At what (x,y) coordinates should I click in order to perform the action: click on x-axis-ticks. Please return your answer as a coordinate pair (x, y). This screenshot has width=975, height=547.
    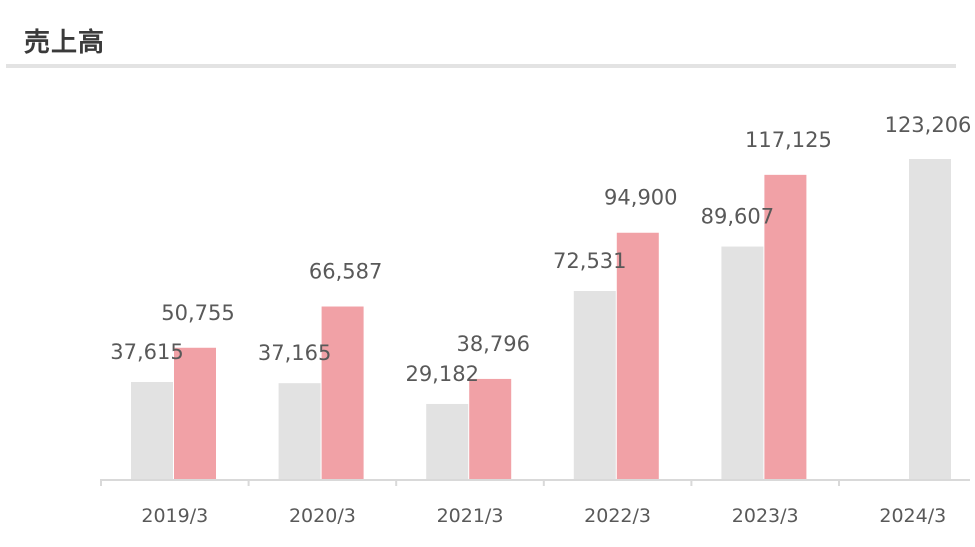
    Looking at the image, I should click on (470, 483).